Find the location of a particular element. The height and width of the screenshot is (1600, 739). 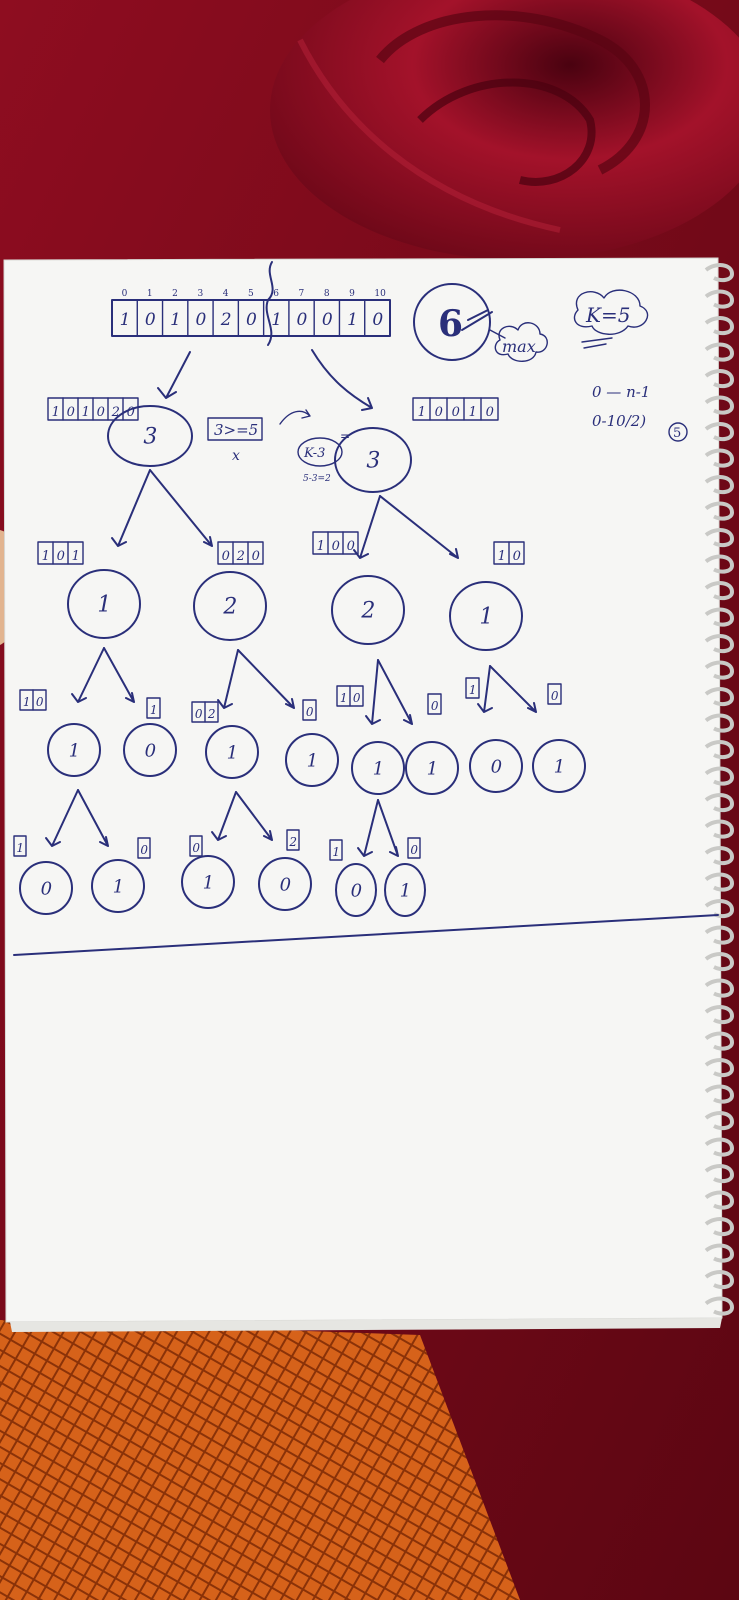

k-minus: K-3 5-3=2 = is located at coordinates (323, 456).